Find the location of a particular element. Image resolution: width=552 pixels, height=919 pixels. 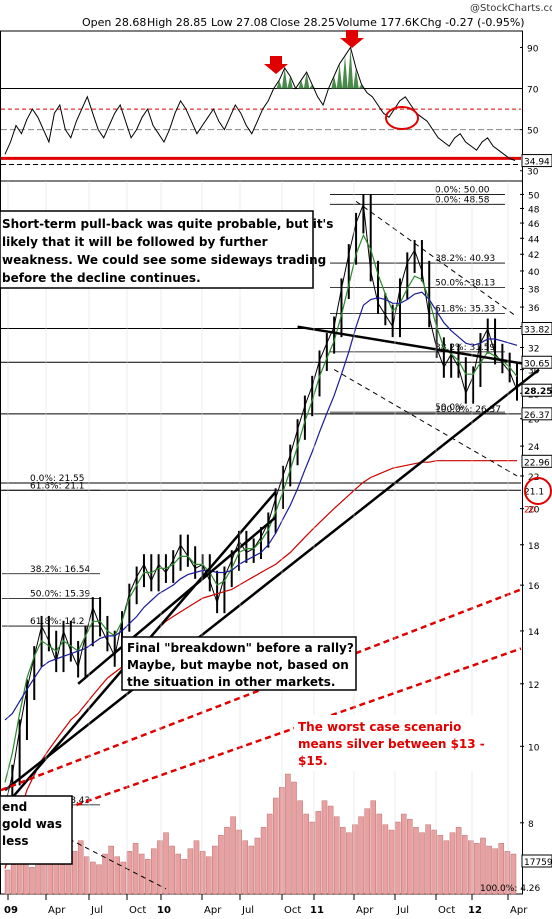

rsi-tick-label: 90 is located at coordinates (533, 49).